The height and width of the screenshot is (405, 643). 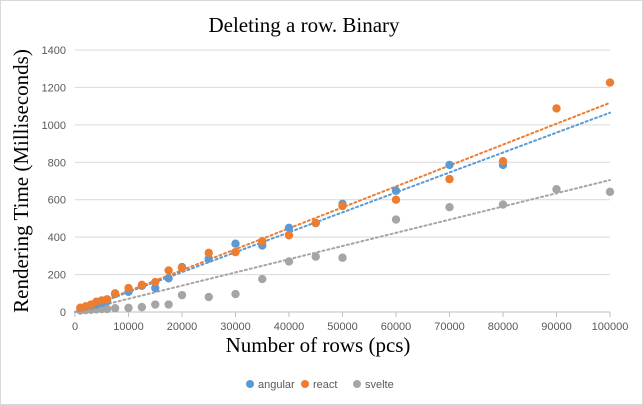 I want to click on y-tick-label: 1200, so click(x=54, y=88).